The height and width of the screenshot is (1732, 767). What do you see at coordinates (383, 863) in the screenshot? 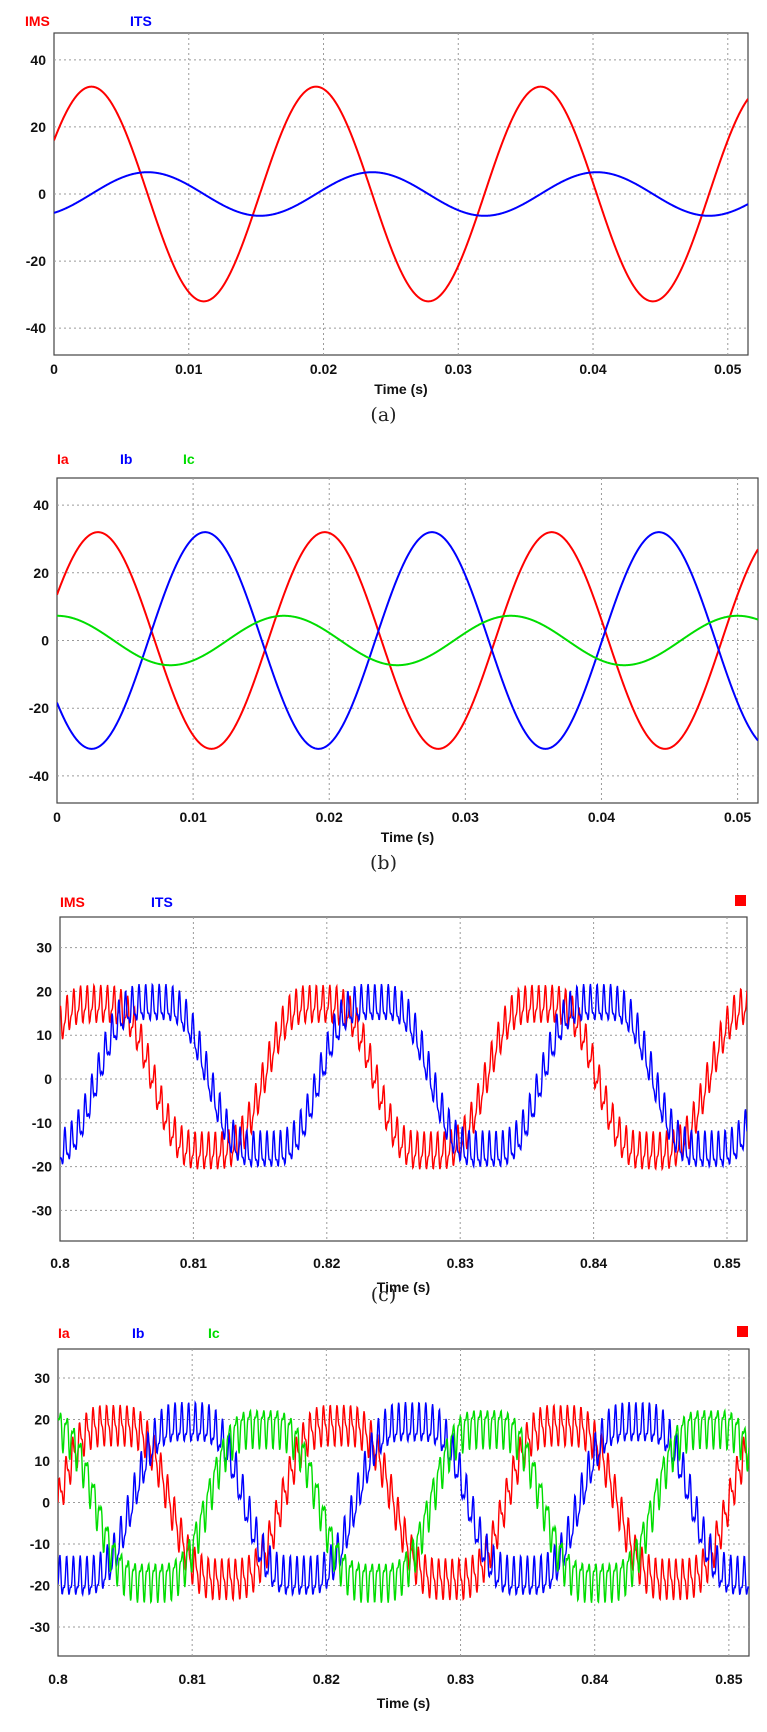
I see `caption-b: (b)` at bounding box center [383, 863].